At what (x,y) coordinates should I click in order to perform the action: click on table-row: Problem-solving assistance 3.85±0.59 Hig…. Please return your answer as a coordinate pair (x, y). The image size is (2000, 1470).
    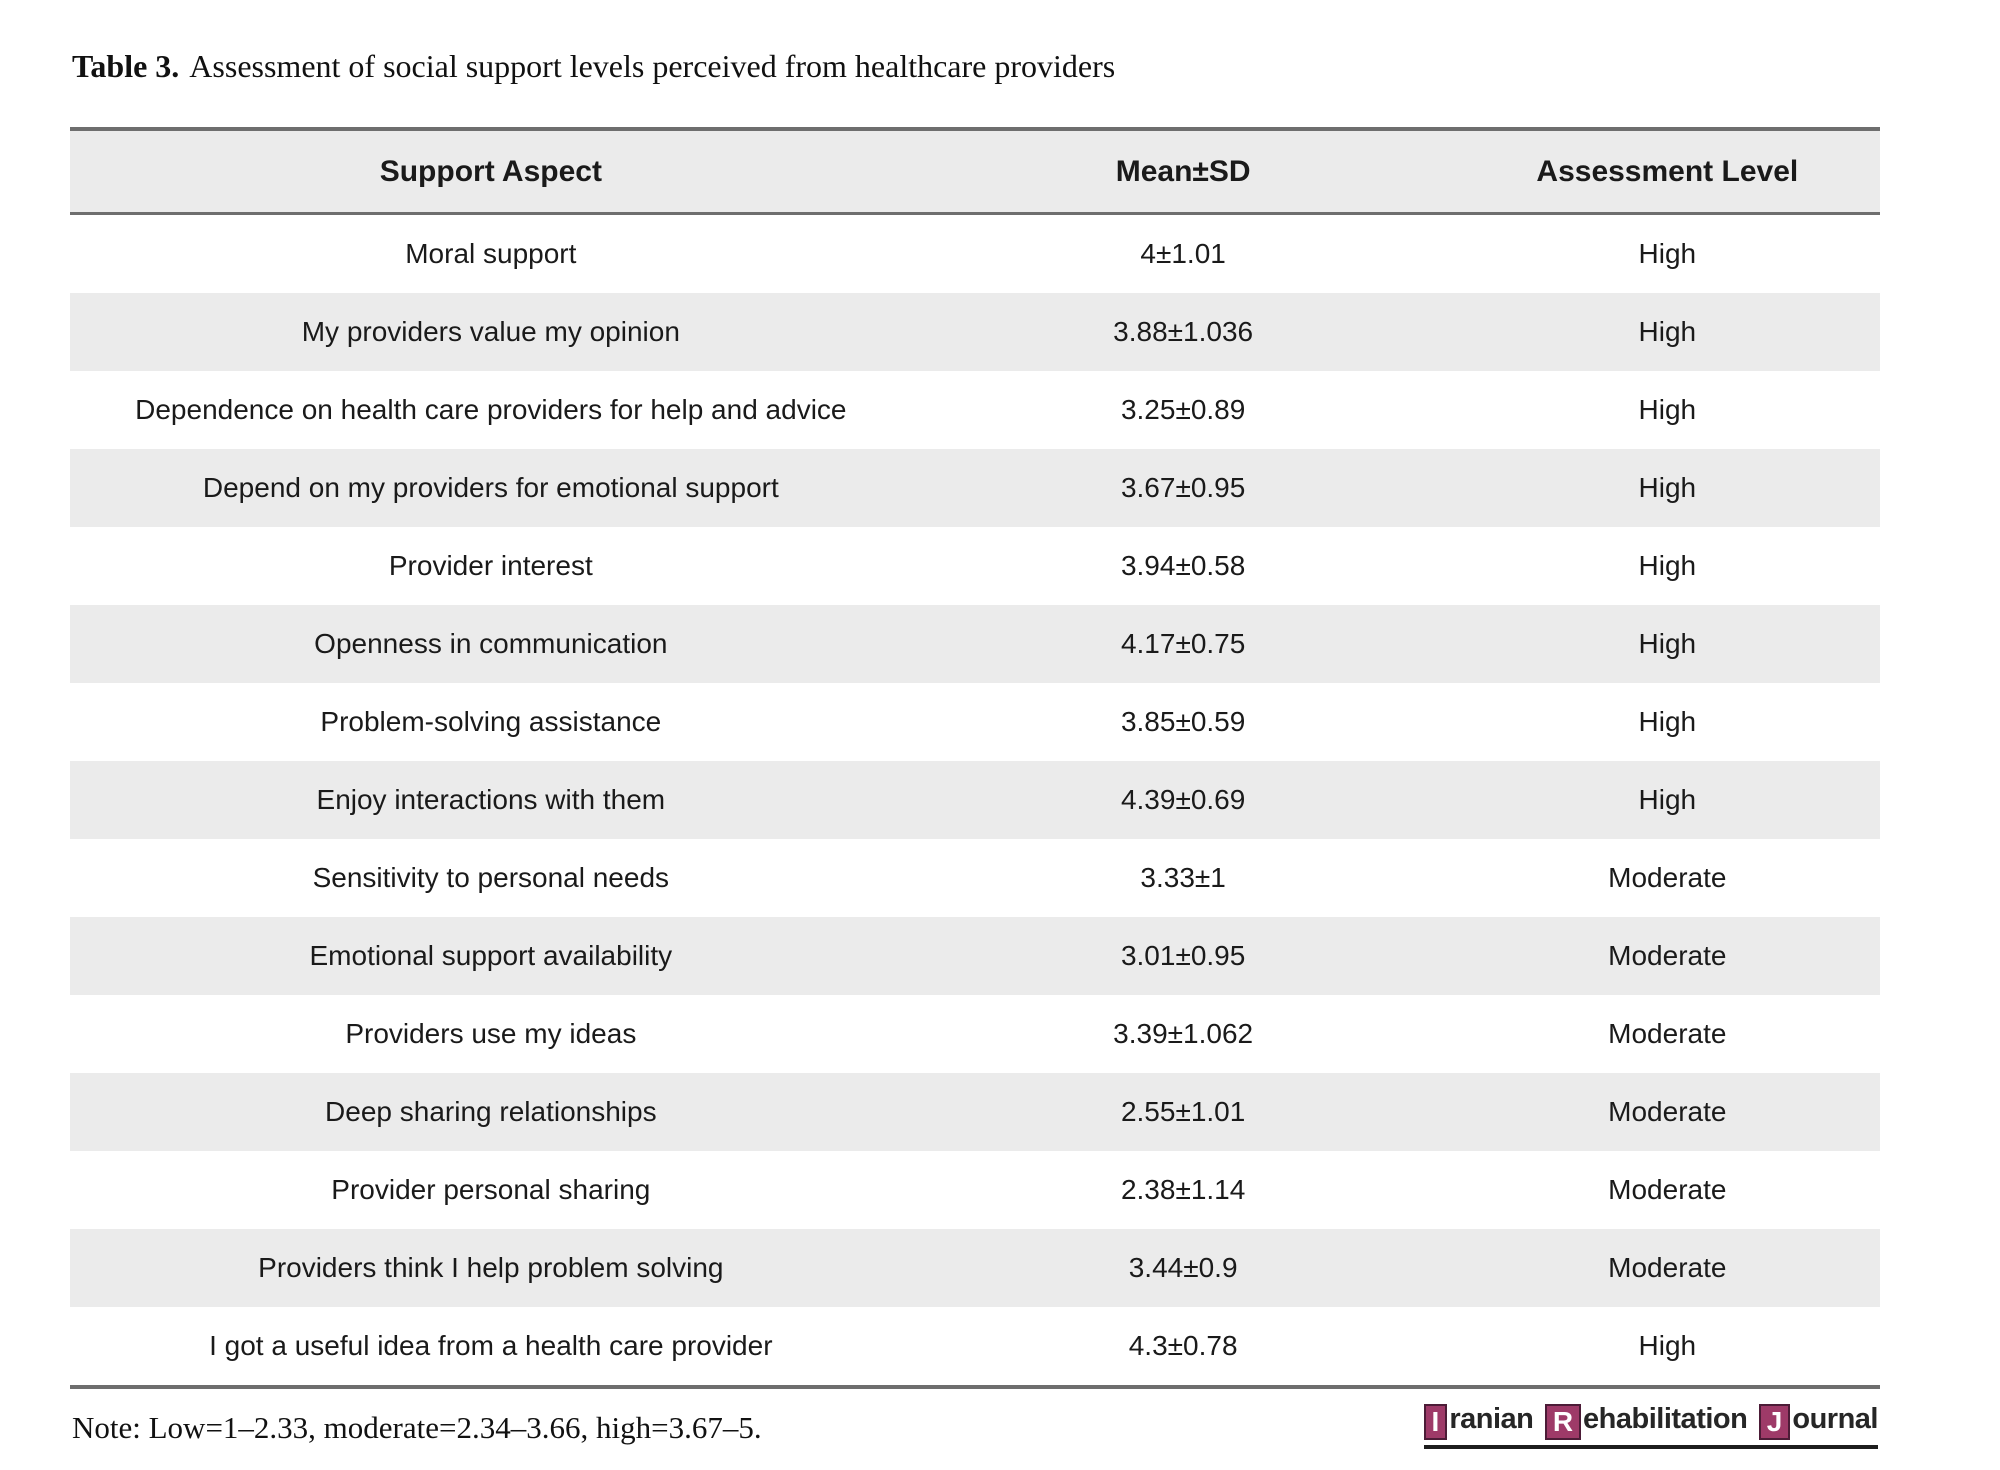
    Looking at the image, I should click on (975, 722).